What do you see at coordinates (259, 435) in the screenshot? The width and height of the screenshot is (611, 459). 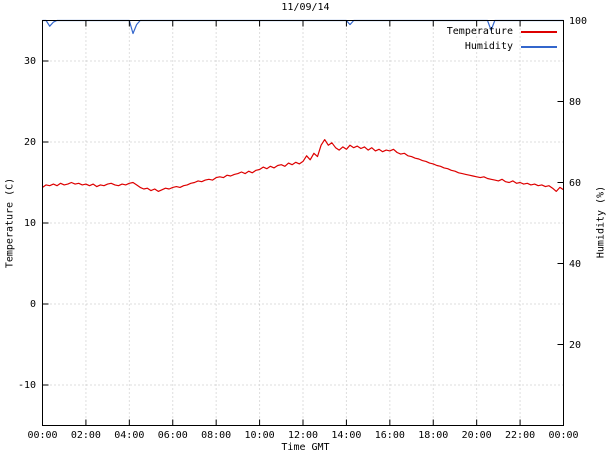 I see `x-tick-label: 10:00` at bounding box center [259, 435].